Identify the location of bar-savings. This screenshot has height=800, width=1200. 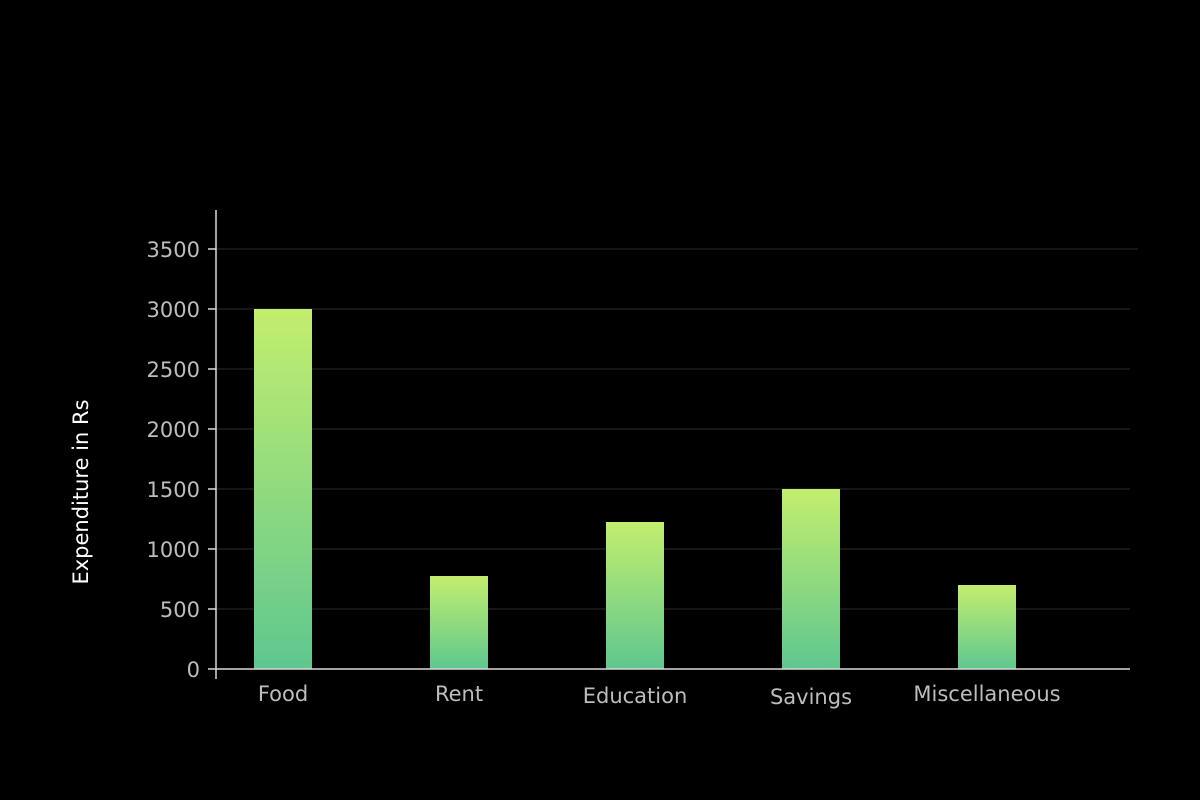
(811, 579).